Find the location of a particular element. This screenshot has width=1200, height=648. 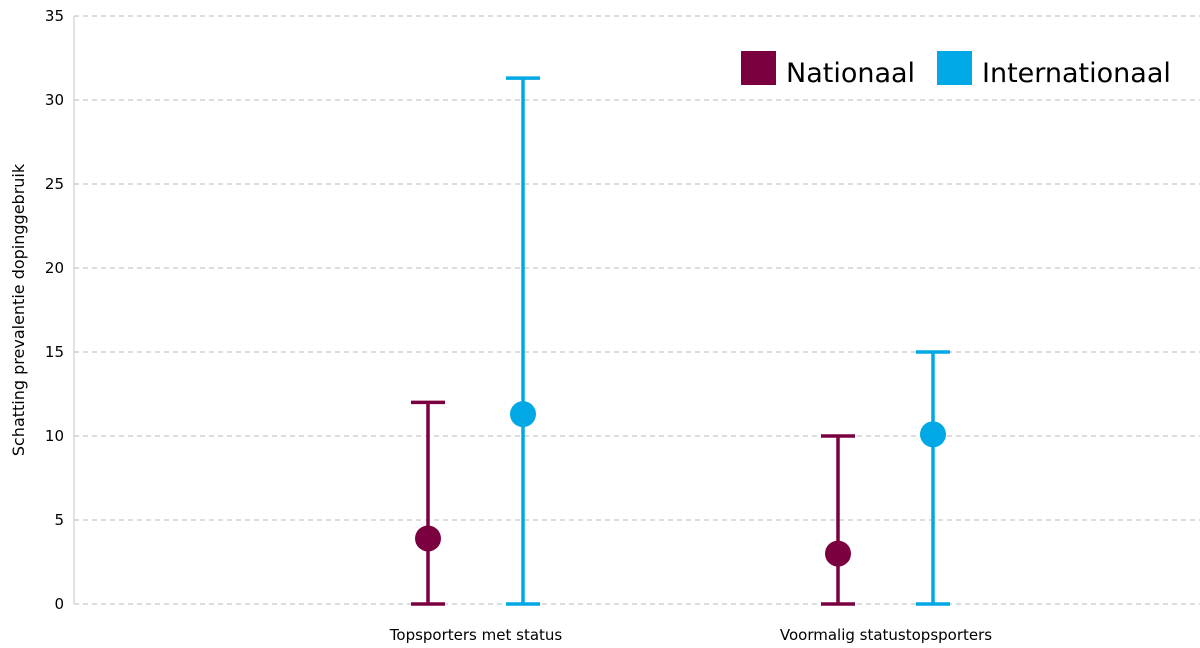

y-tick-label: 15 is located at coordinates (54, 352).